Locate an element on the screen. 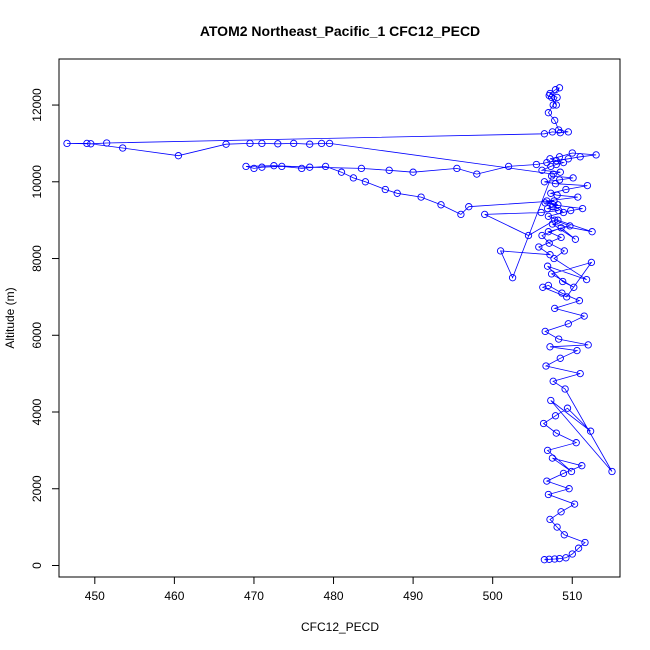  x-tick-label: 480 is located at coordinates (334, 596).